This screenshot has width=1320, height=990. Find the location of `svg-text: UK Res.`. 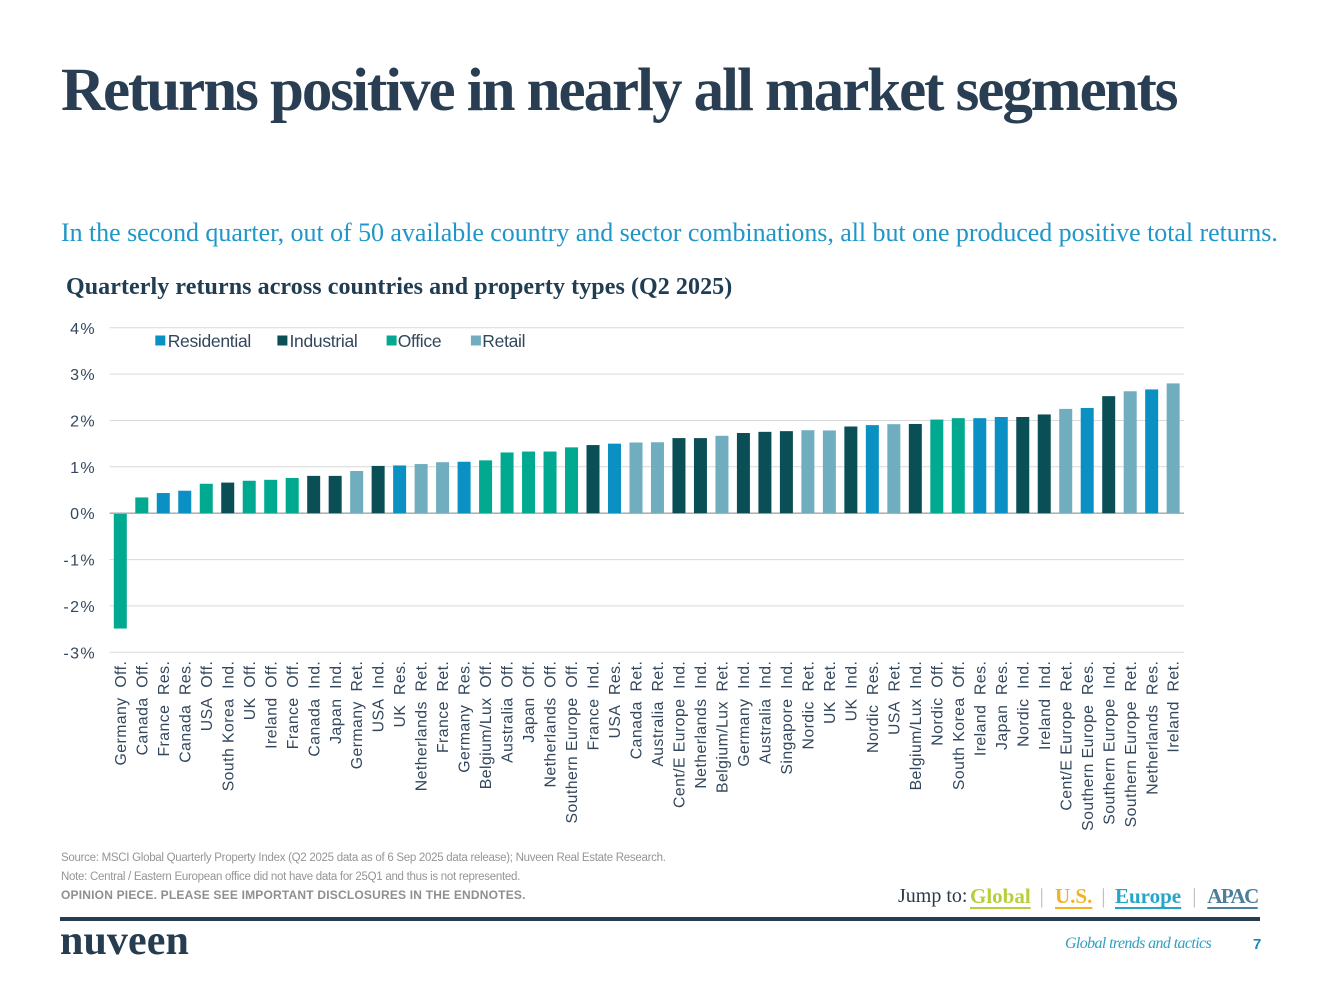

svg-text: UK Res. is located at coordinates (400, 694).